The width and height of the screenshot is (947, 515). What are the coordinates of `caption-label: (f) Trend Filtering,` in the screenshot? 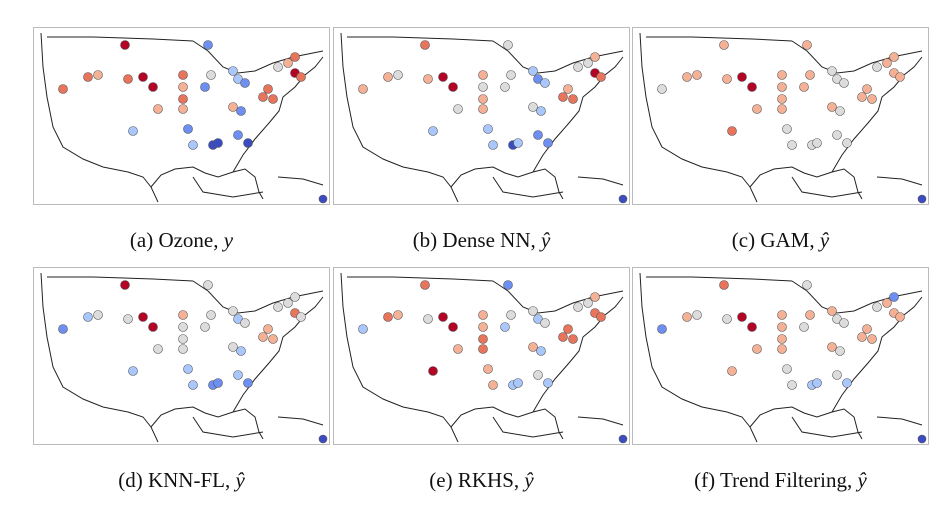 It's located at (773, 480).